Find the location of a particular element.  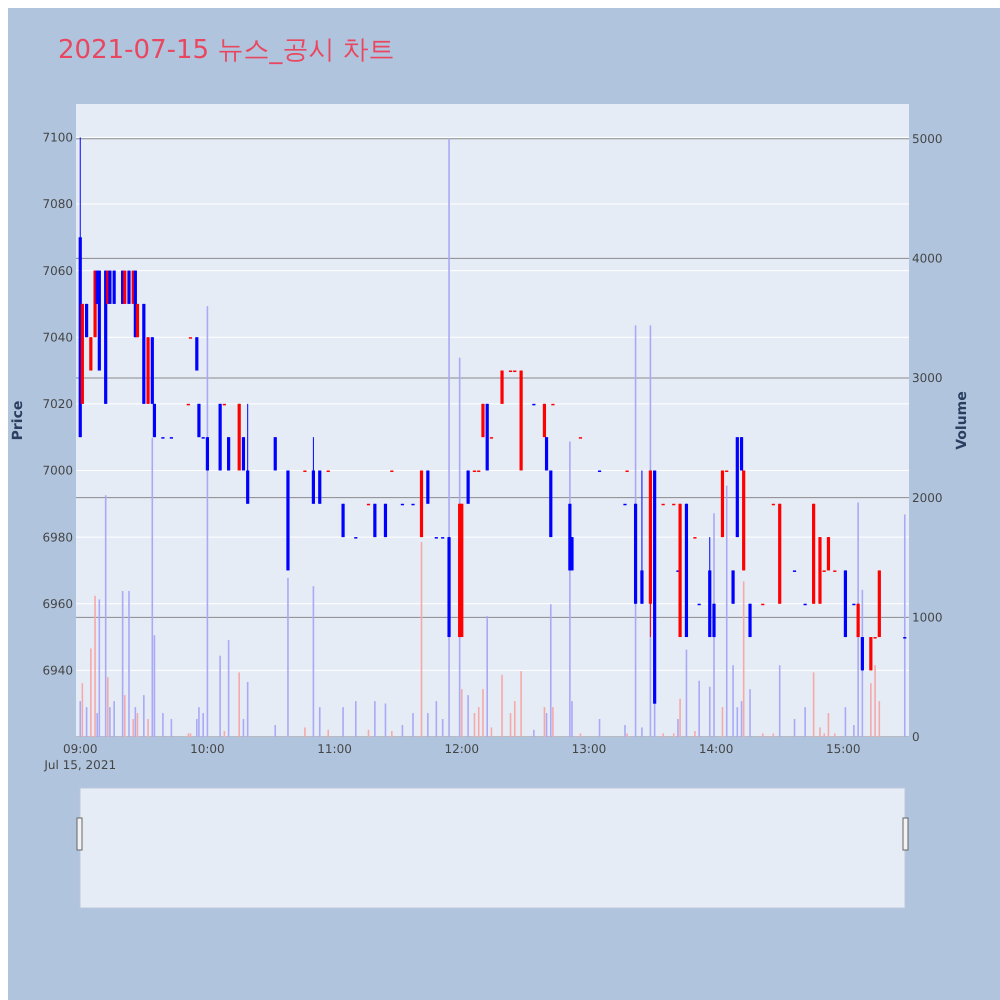

y2-tick-label: 3000 is located at coordinates (927, 378).